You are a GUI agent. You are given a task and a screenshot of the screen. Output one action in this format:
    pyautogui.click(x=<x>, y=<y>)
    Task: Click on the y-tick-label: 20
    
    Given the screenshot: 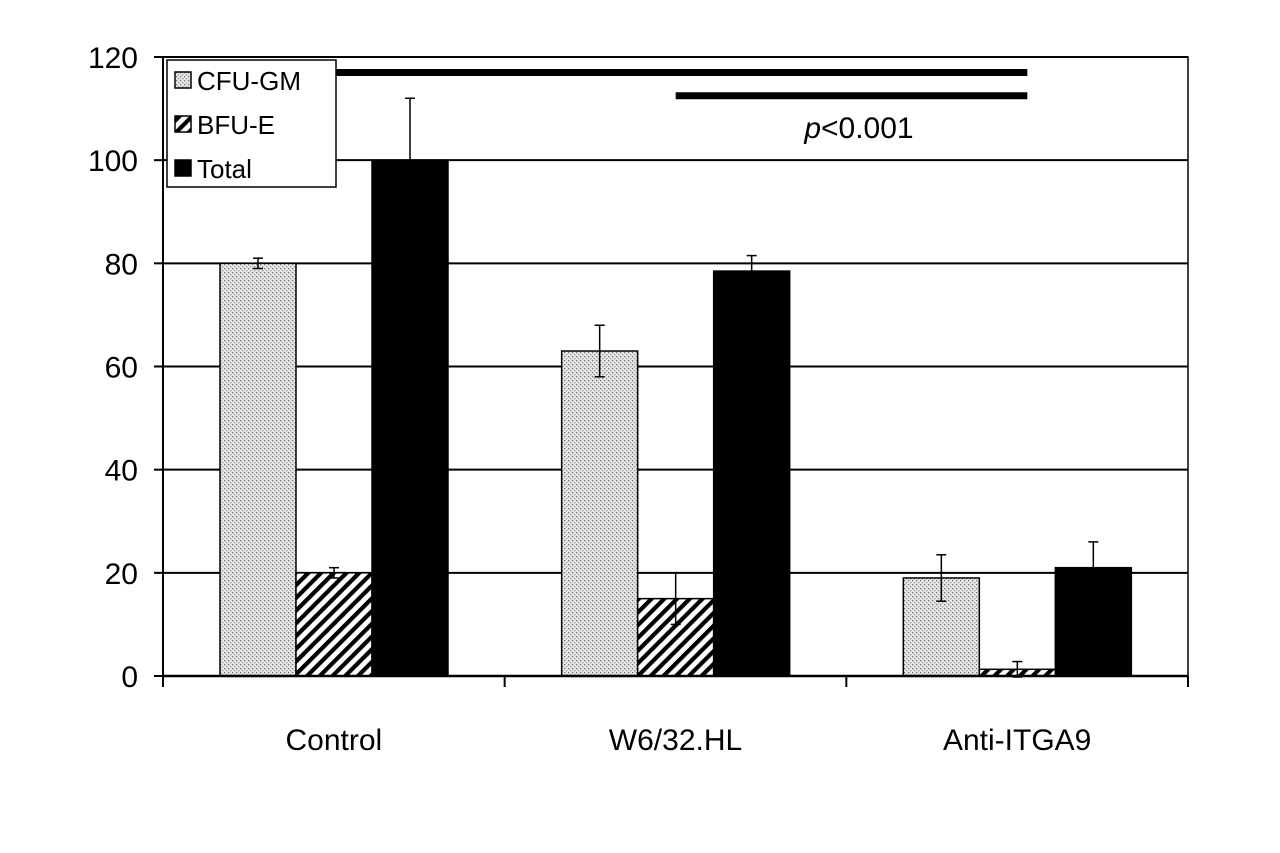 What is the action you would take?
    pyautogui.click(x=121, y=574)
    